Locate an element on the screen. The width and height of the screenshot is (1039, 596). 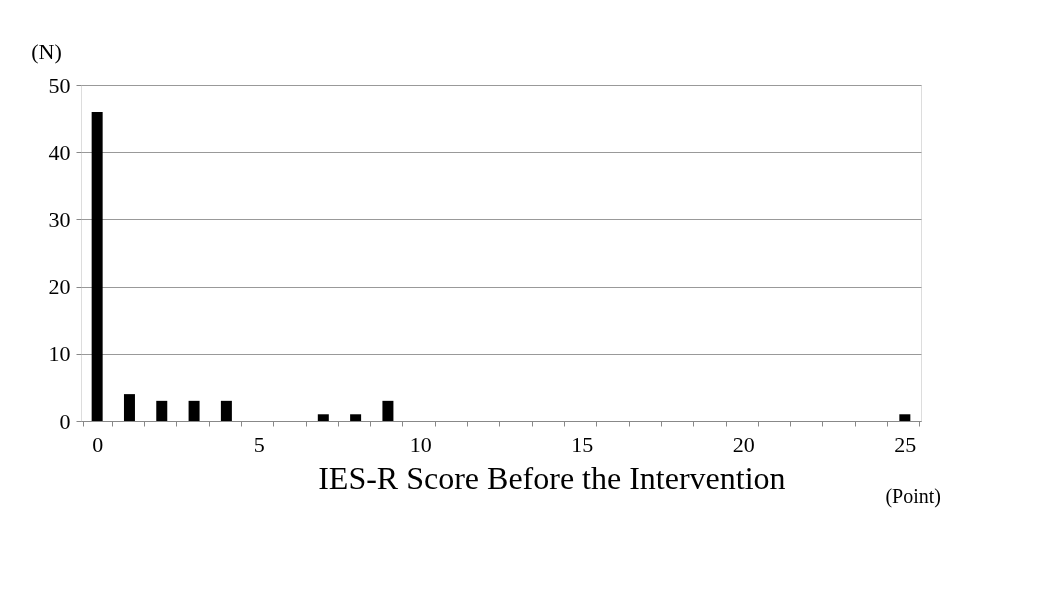
text: (Point) is located at coordinates (913, 496).